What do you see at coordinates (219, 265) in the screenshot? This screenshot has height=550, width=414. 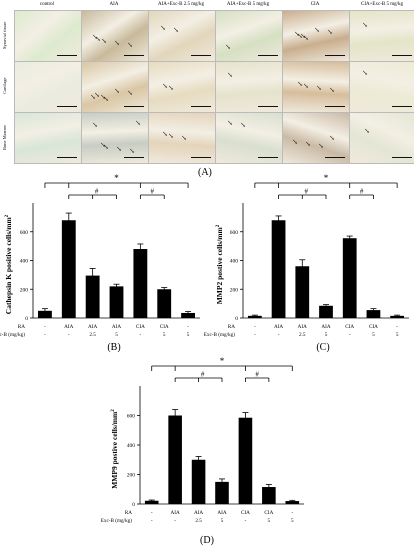 I see `y-axis-label-text: MMP2 postive cells/mm` at bounding box center [219, 265].